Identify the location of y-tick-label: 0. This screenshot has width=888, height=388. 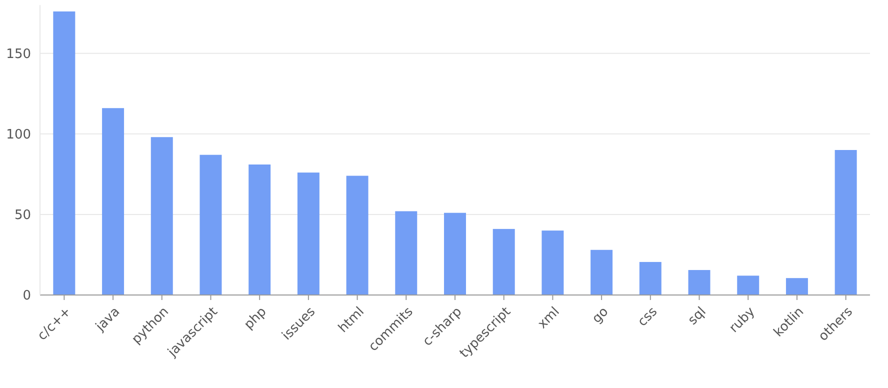
(26, 296).